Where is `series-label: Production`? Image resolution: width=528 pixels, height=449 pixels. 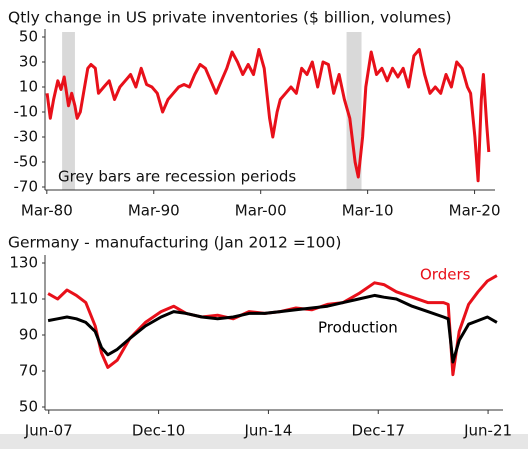 series-label: Production is located at coordinates (358, 328).